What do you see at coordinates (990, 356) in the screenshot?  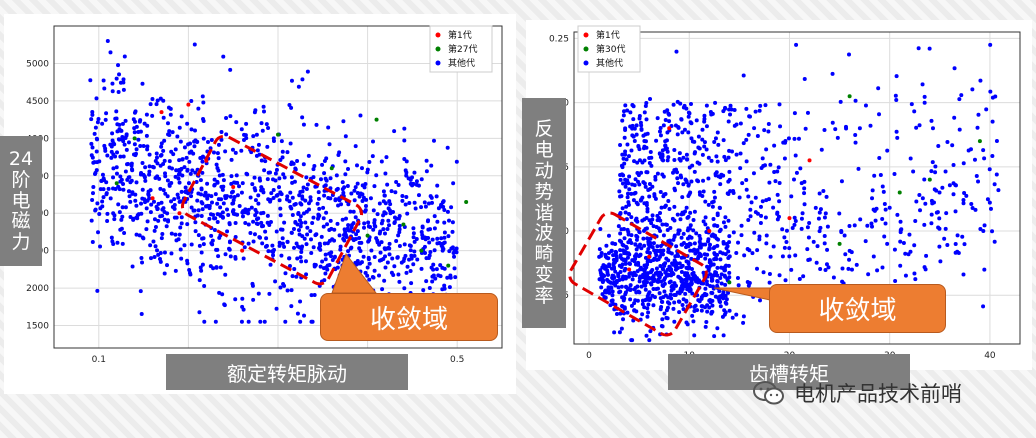 I see `x-tick-label: 40` at bounding box center [990, 356].